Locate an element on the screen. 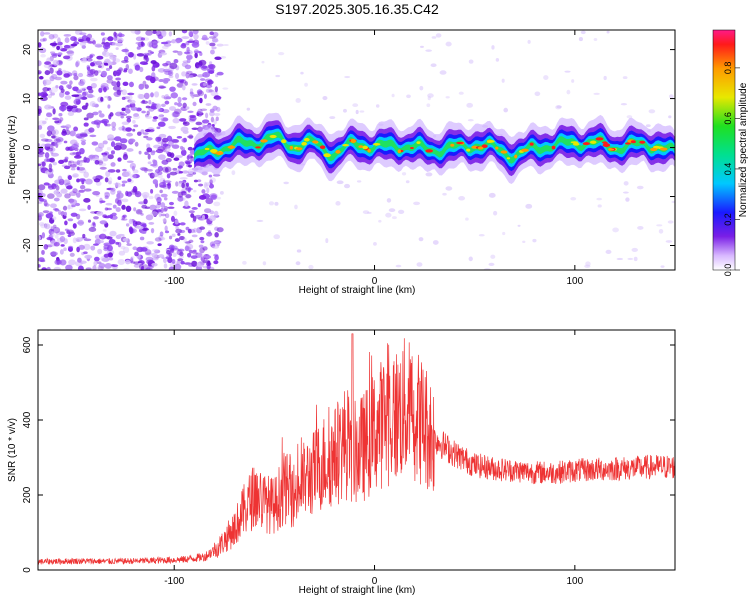 The height and width of the screenshot is (600, 750). colorbar-frame is located at coordinates (724, 150).